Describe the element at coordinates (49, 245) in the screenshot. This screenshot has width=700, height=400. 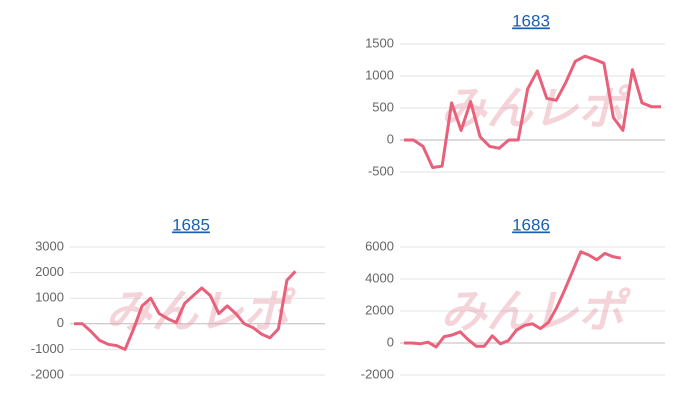
I see `y-tick-label: 3000` at that location.